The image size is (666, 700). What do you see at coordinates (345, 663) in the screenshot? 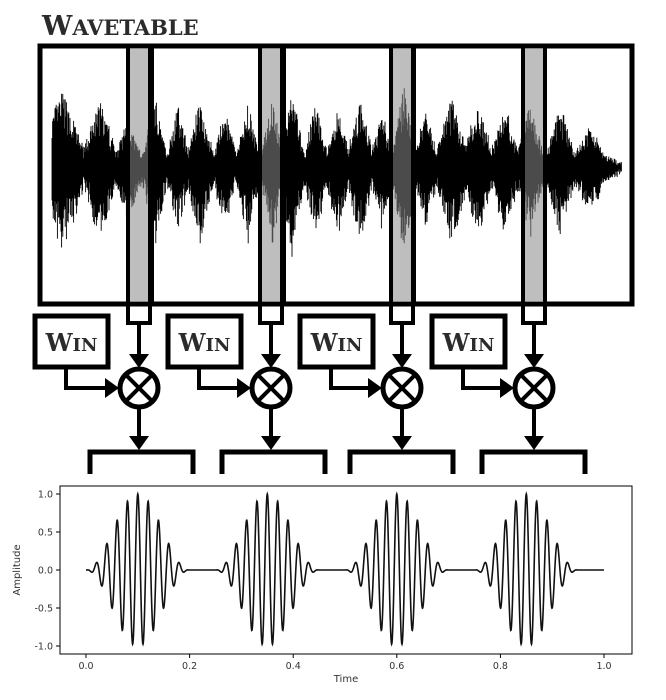
I see `x-axis-ticks: 0.0 0.2 0.4 0.6 0.8 1.0` at bounding box center [345, 663].